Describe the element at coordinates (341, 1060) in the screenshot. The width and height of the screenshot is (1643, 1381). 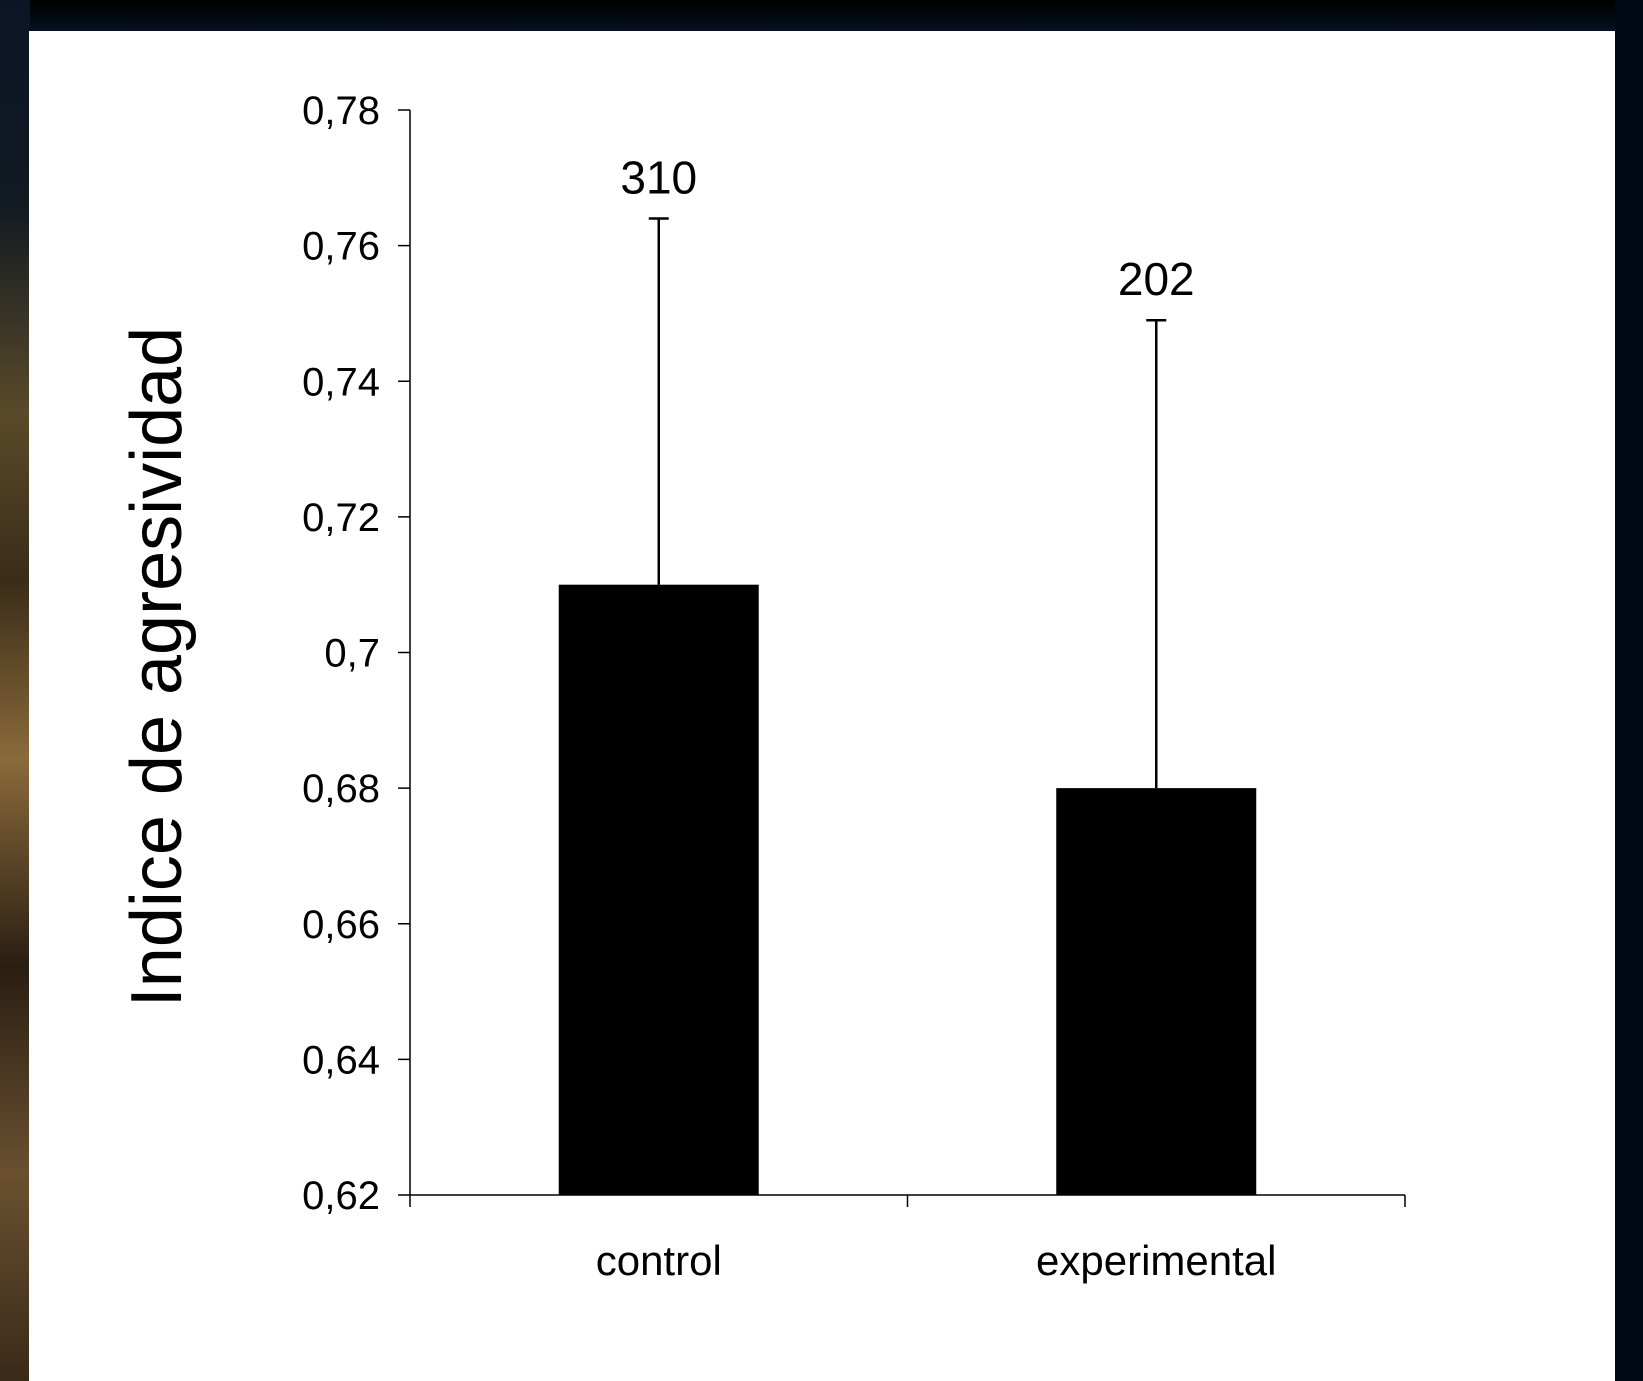
I see `y-tick-label: 0,64` at that location.